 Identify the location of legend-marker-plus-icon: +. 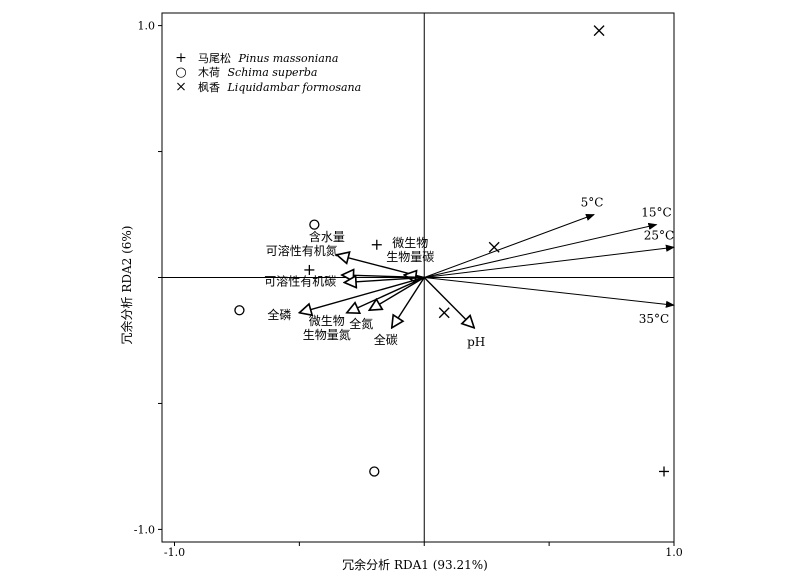
(181, 58).